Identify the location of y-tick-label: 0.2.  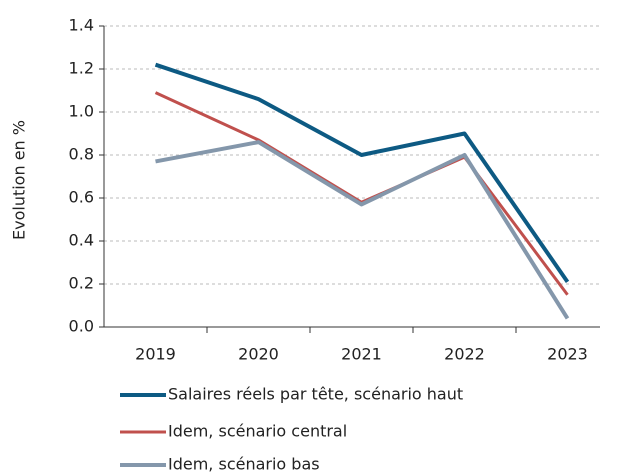
(81, 283).